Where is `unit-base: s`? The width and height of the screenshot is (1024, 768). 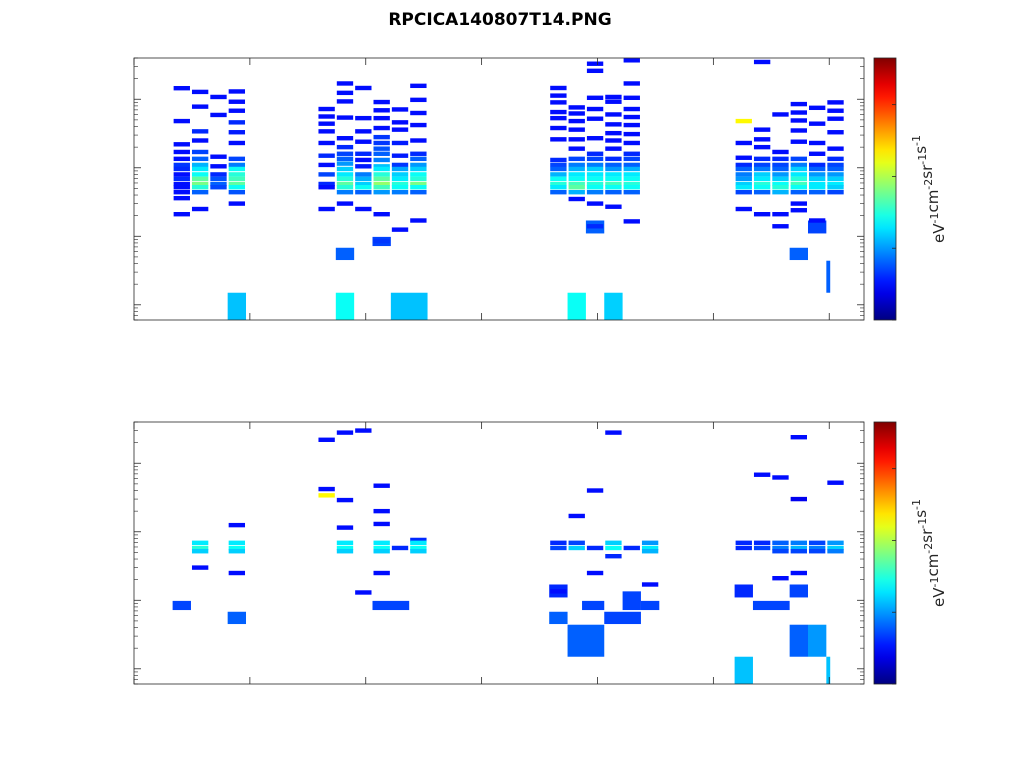
unit-base: s is located at coordinates (921, 514).